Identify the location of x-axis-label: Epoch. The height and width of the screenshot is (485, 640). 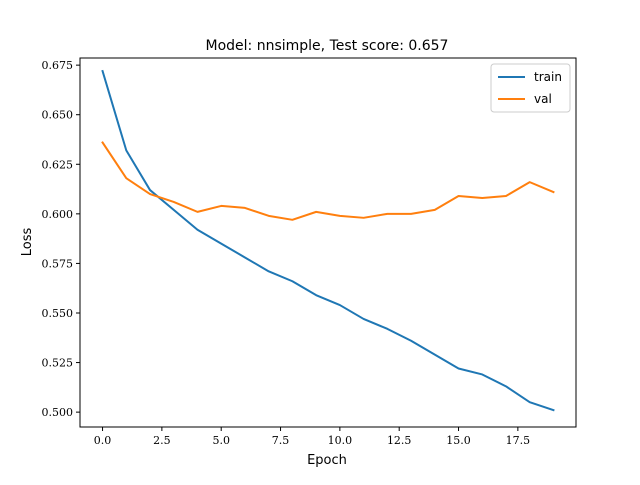
(327, 460).